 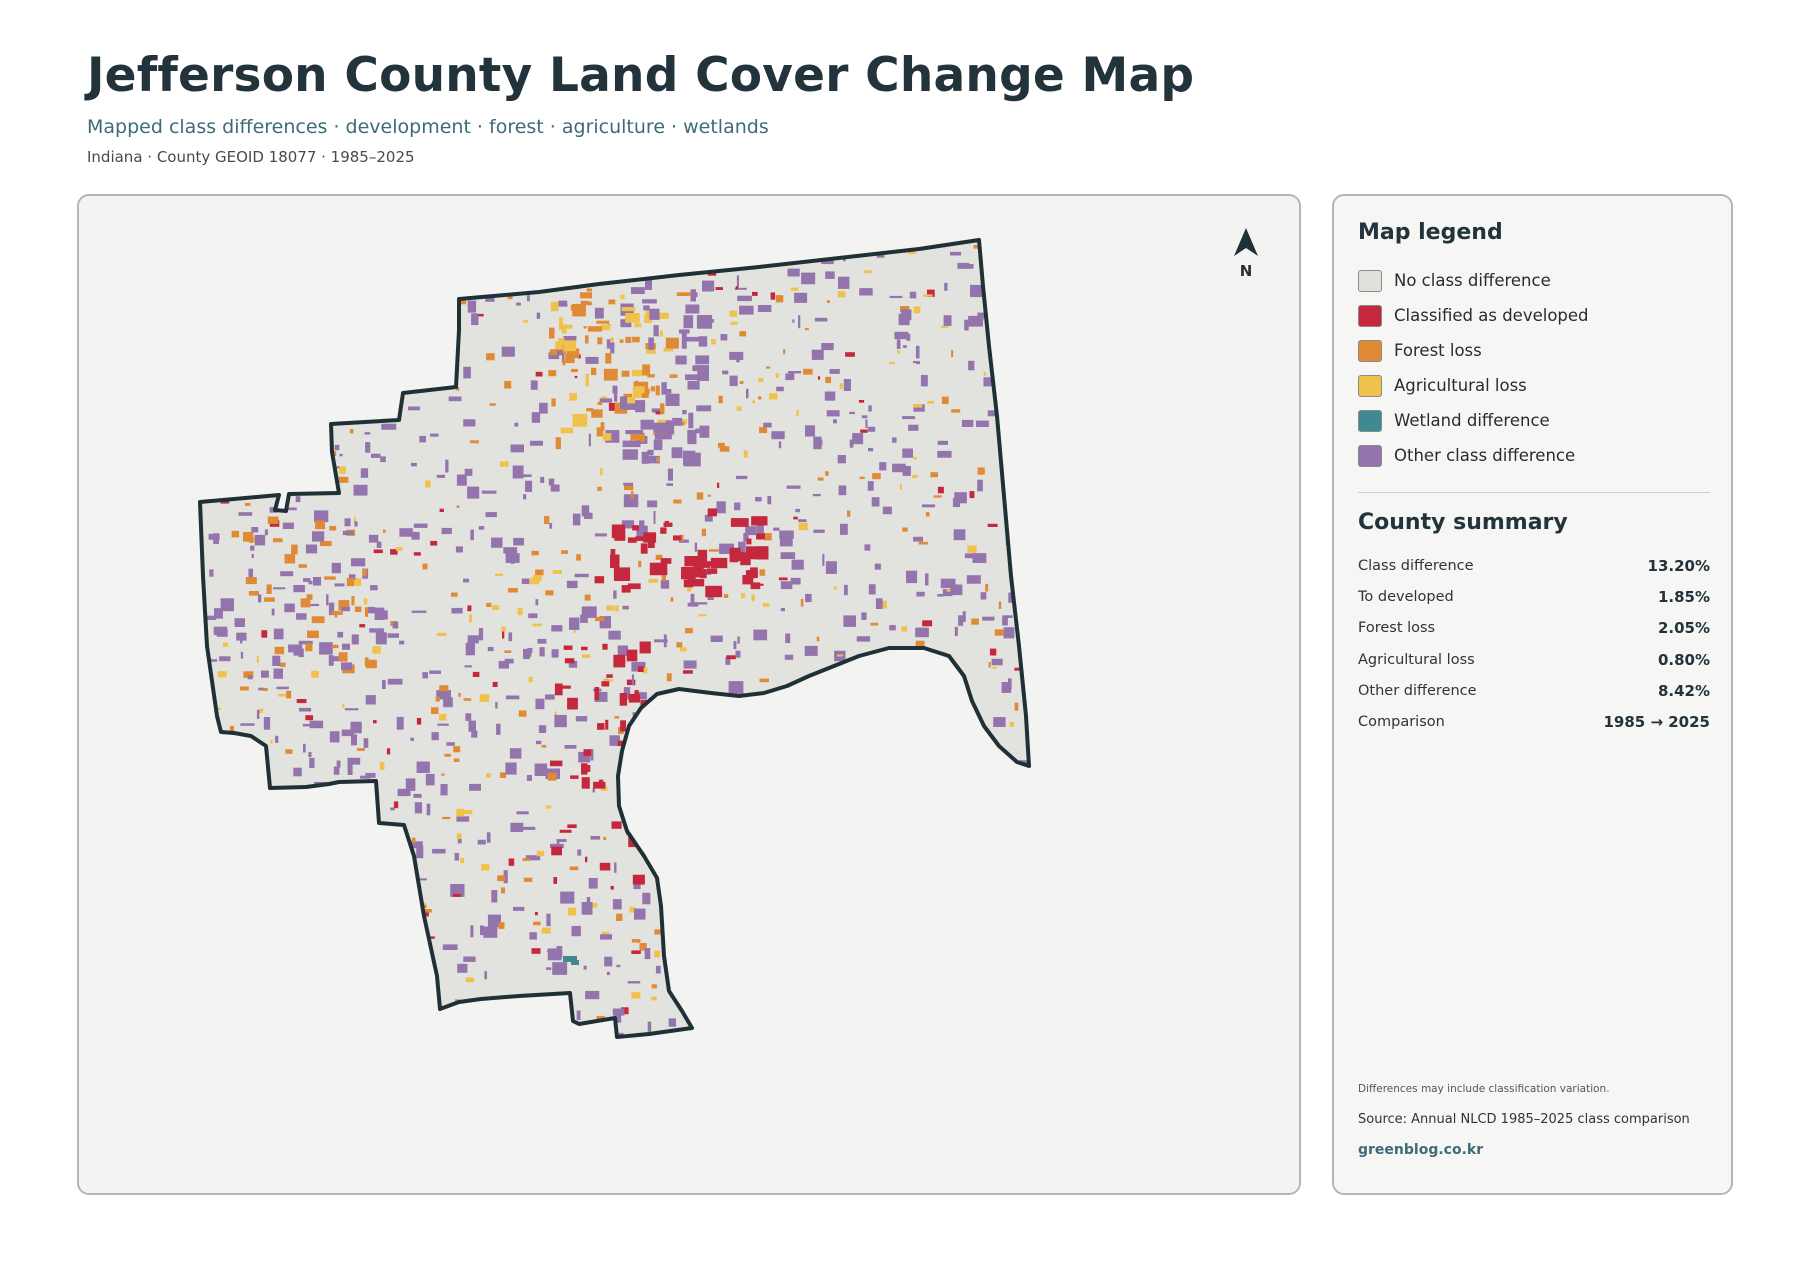 What do you see at coordinates (1246, 271) in the screenshot?
I see `north-label: N` at bounding box center [1246, 271].